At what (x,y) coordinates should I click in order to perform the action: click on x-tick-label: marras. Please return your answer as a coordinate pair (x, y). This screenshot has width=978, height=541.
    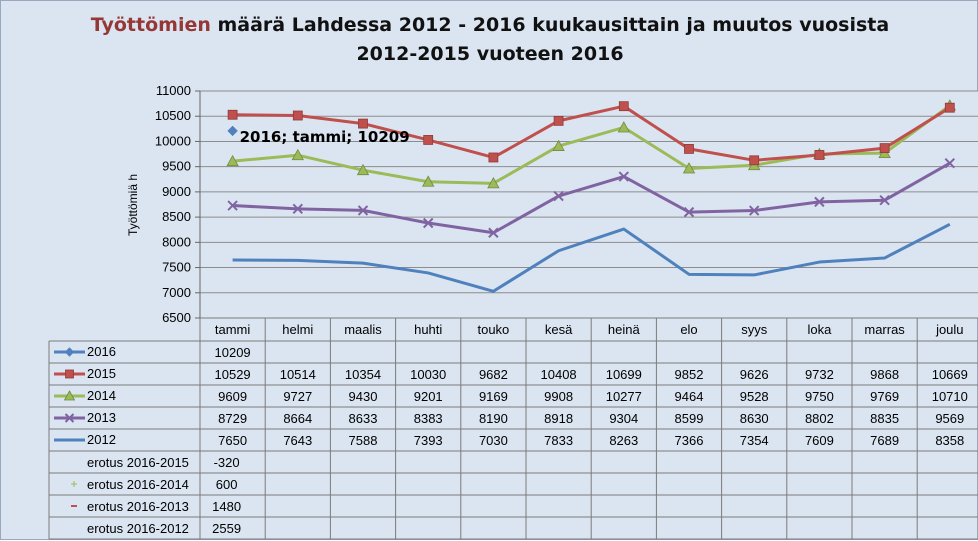
    Looking at the image, I should click on (884, 329).